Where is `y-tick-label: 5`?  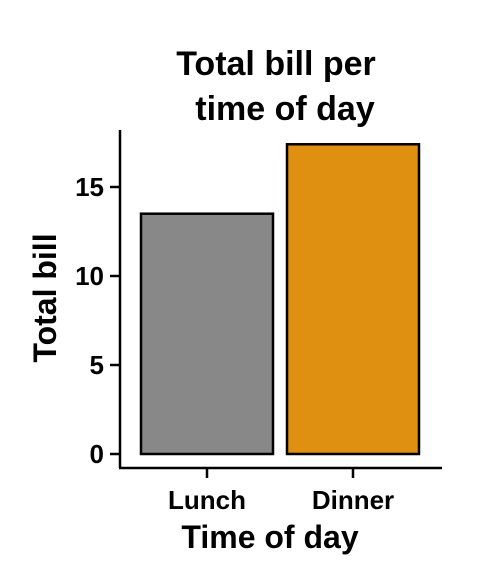
y-tick-label: 5 is located at coordinates (97, 365).